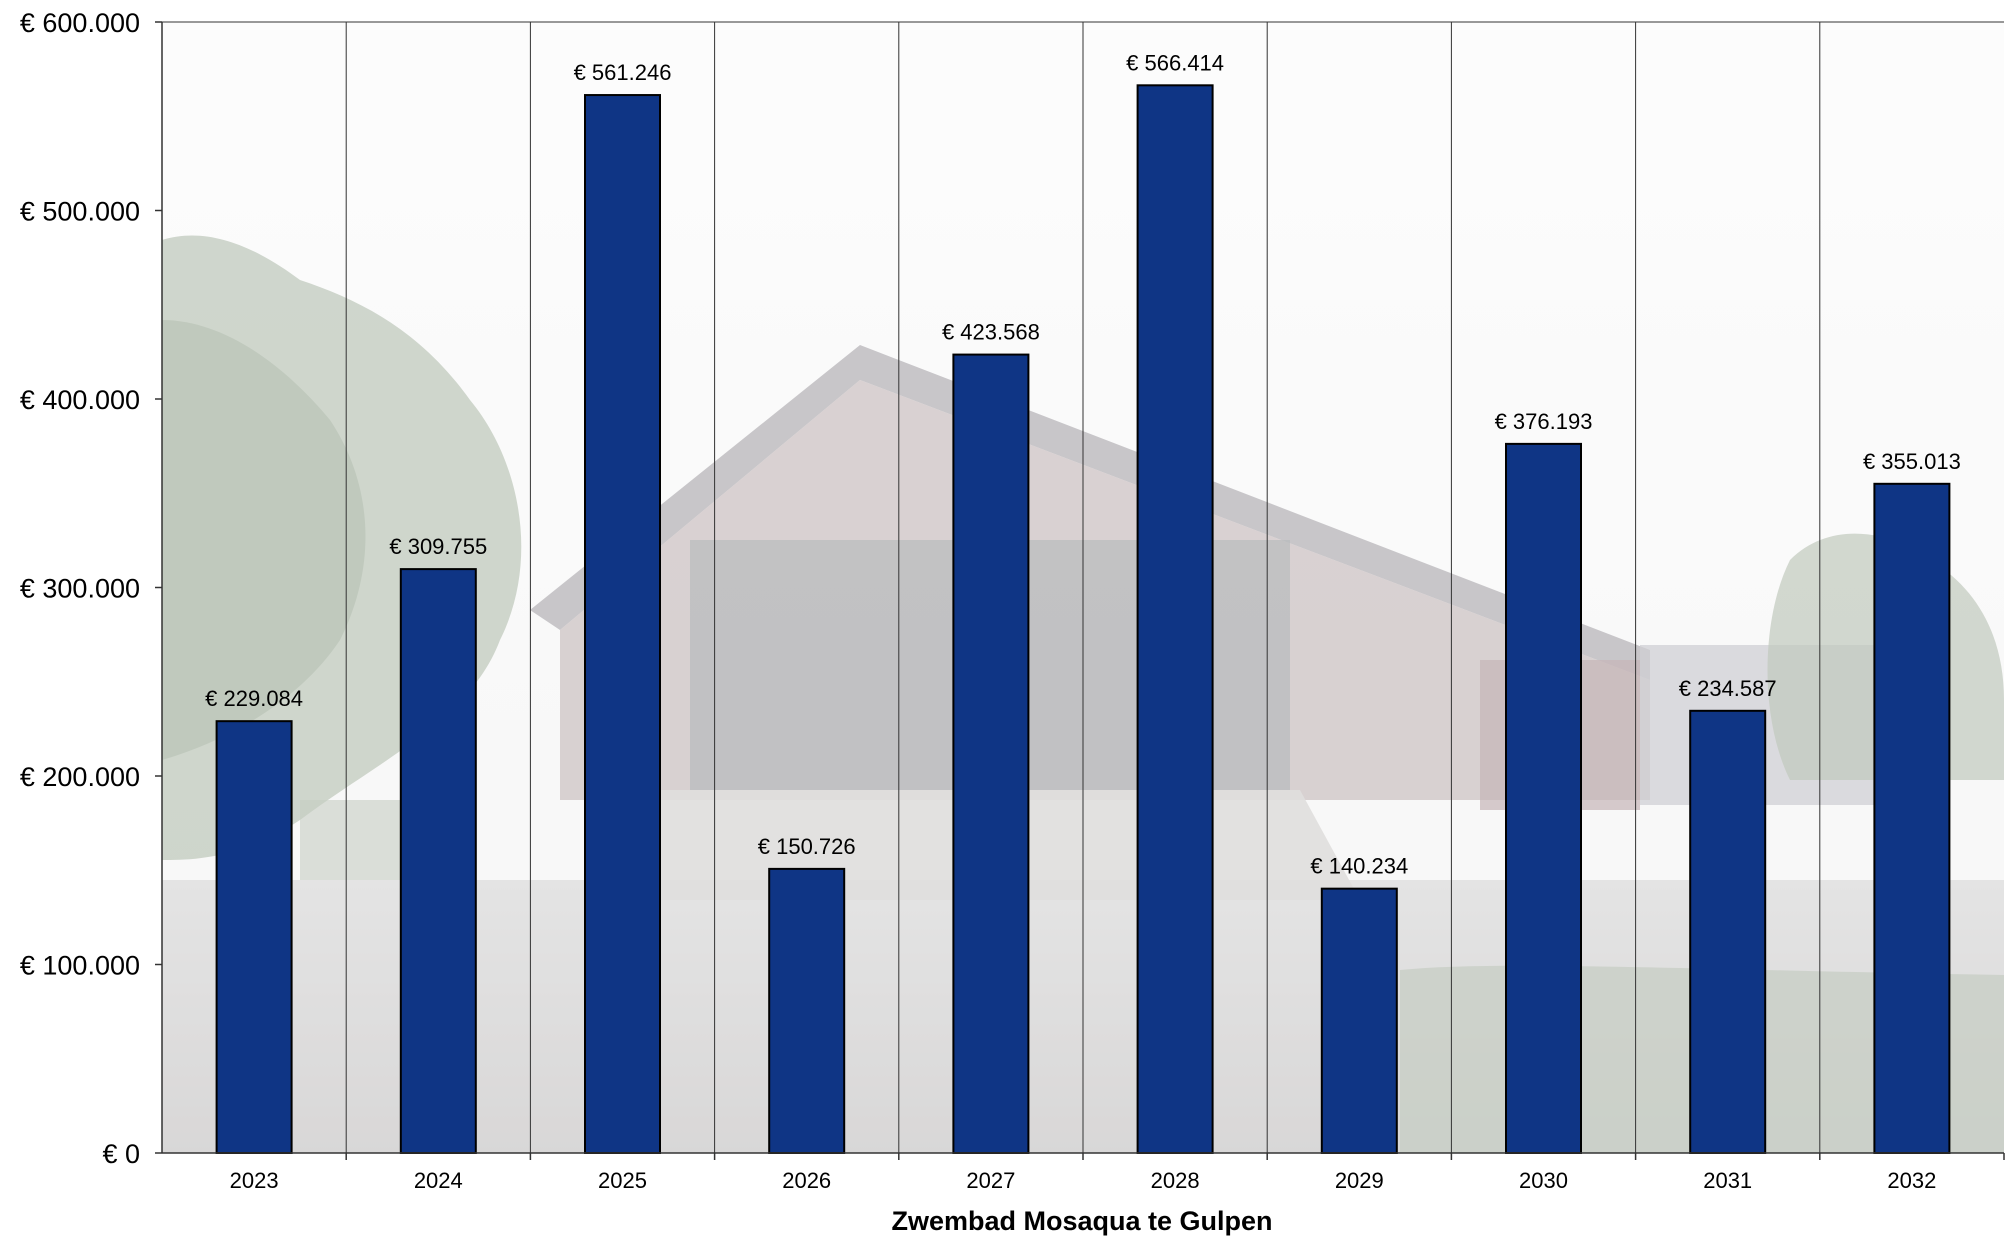 The image size is (2008, 1238). Describe the element at coordinates (80, 212) in the screenshot. I see `y-tick-label: € 500.000` at that location.